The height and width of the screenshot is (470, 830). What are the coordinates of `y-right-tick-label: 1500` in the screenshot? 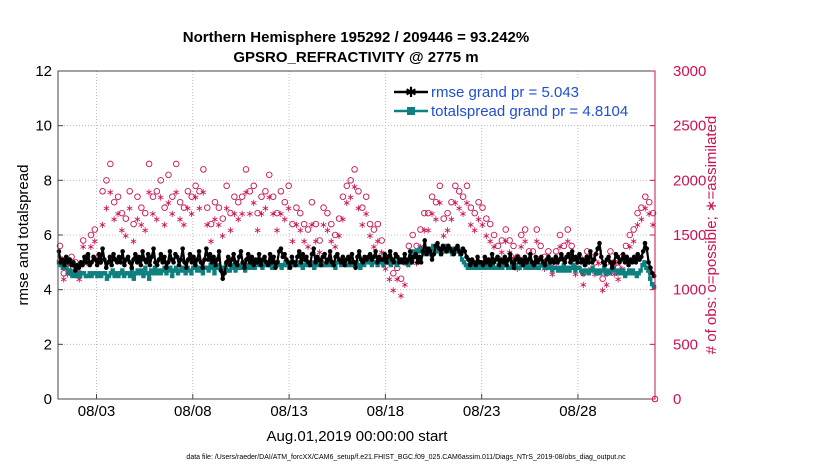 It's located at (689, 235).